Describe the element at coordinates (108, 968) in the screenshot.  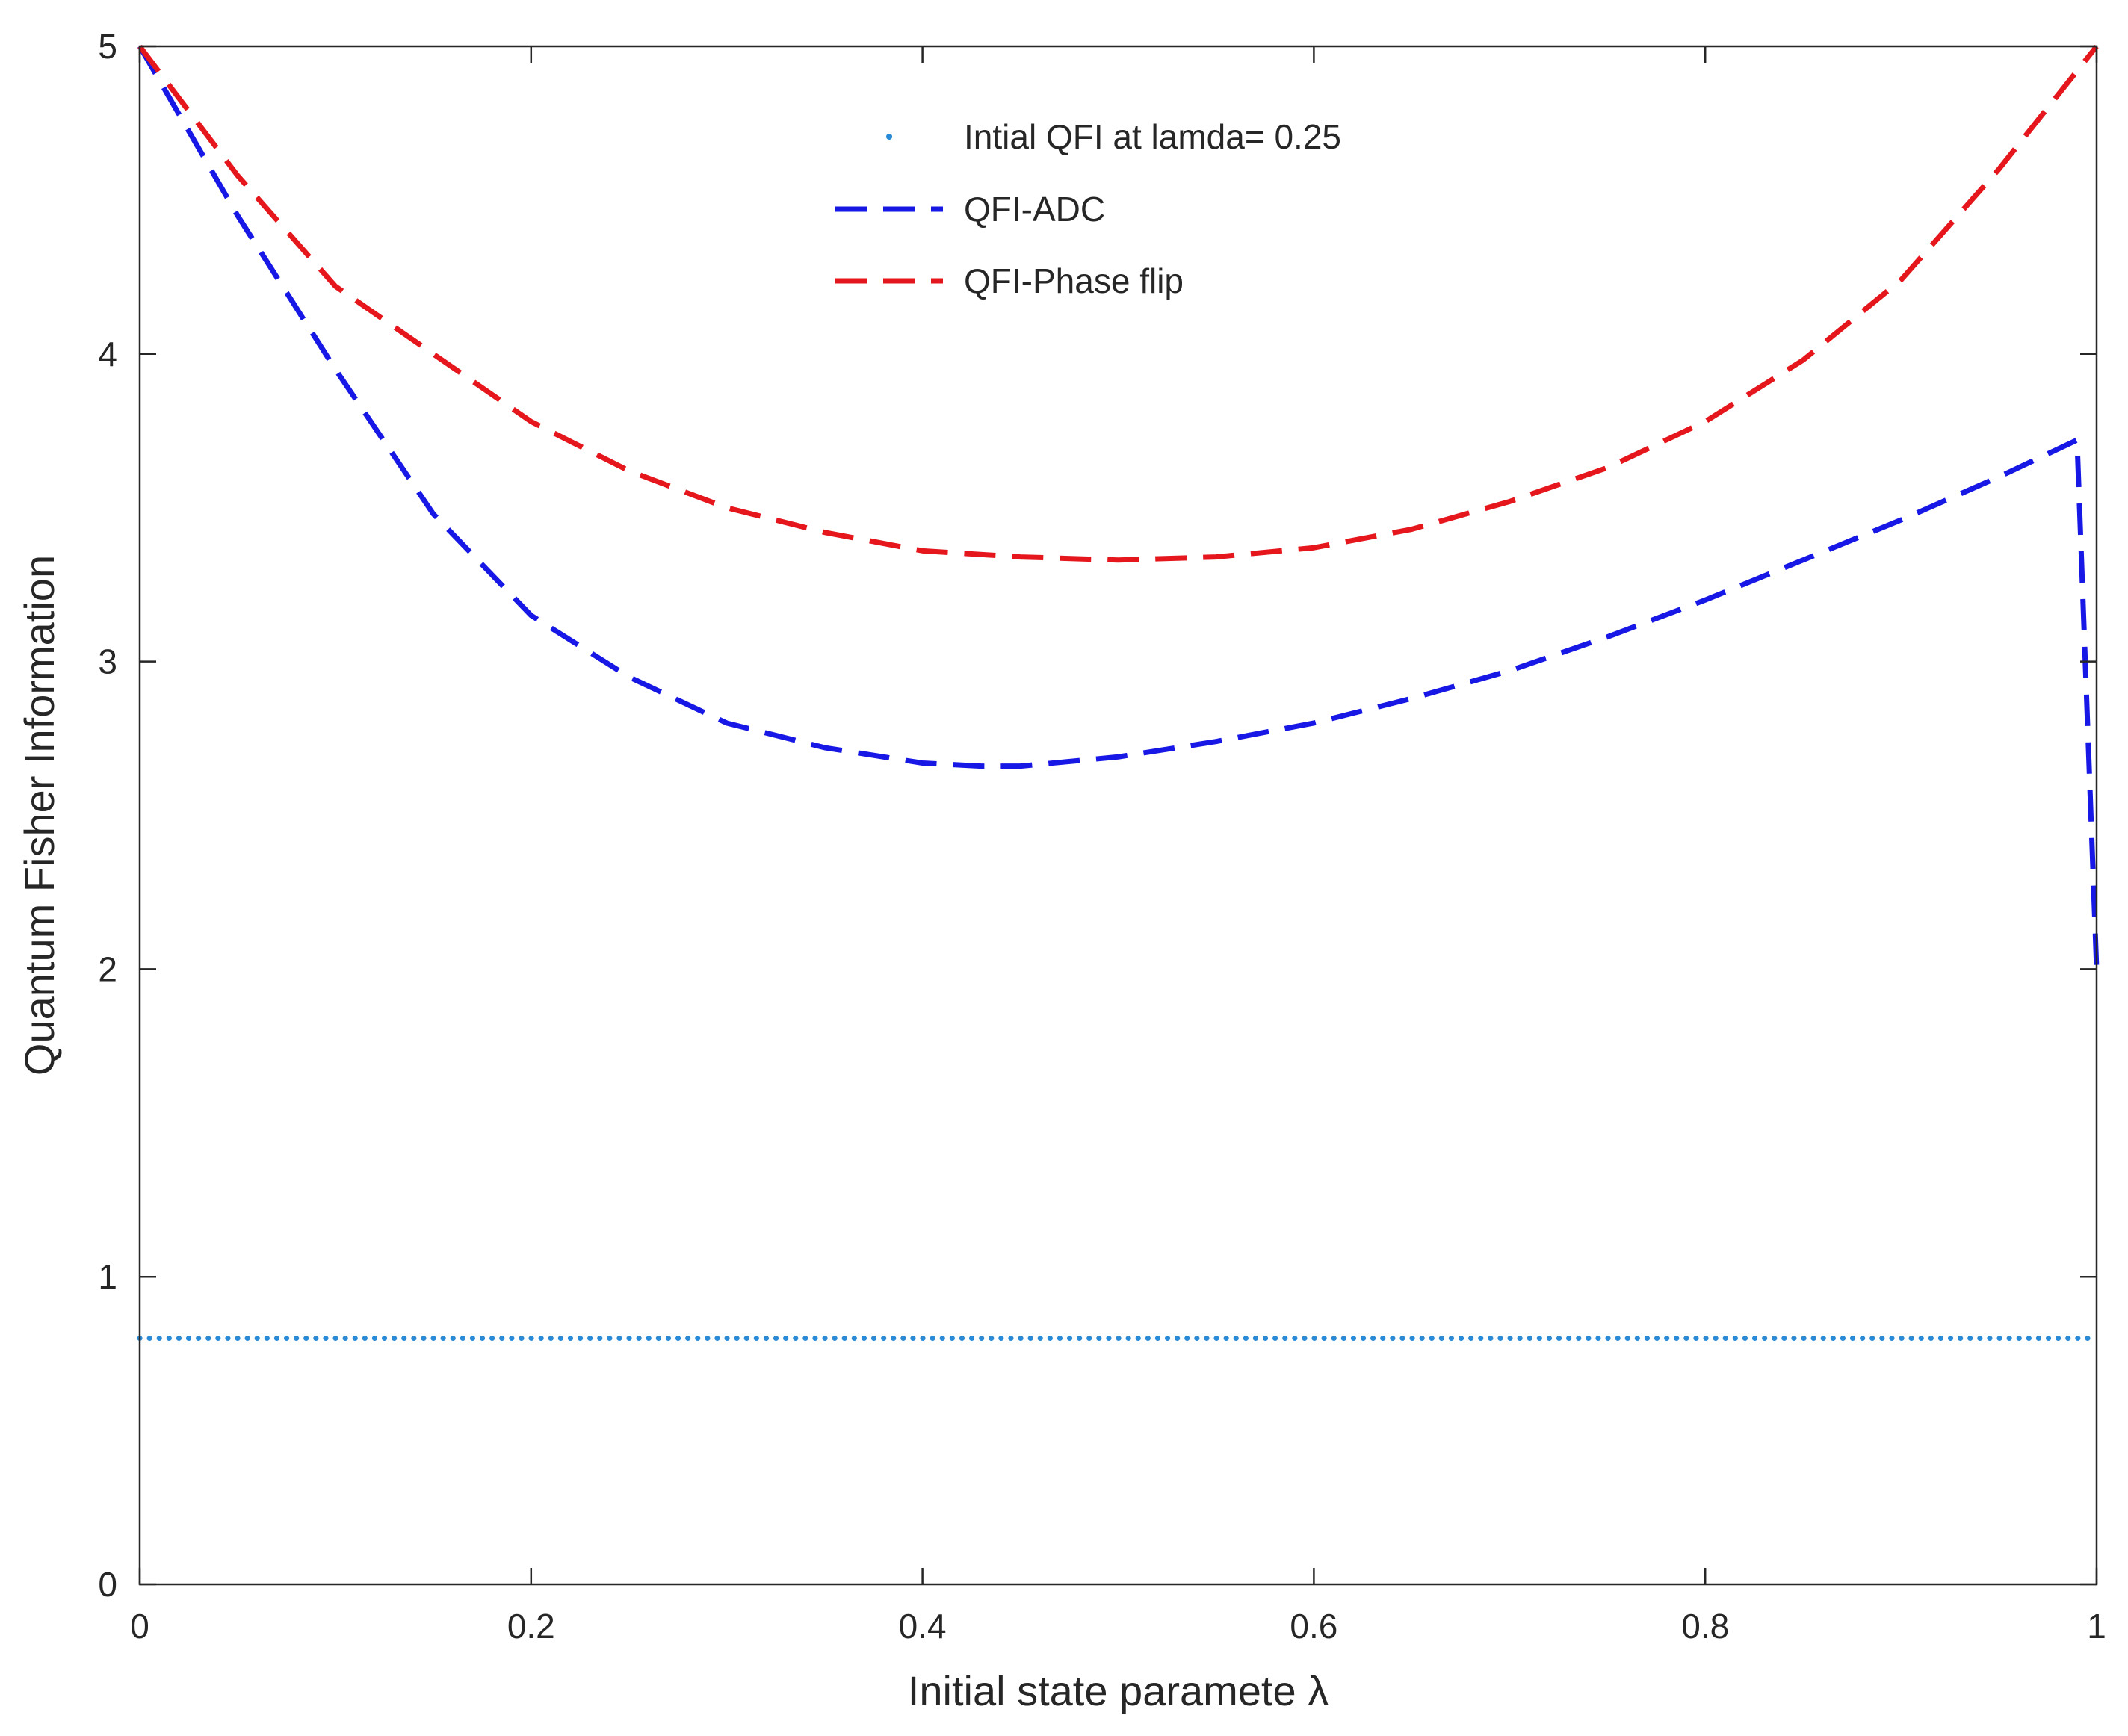
I see `y-tick-label: 2` at that location.